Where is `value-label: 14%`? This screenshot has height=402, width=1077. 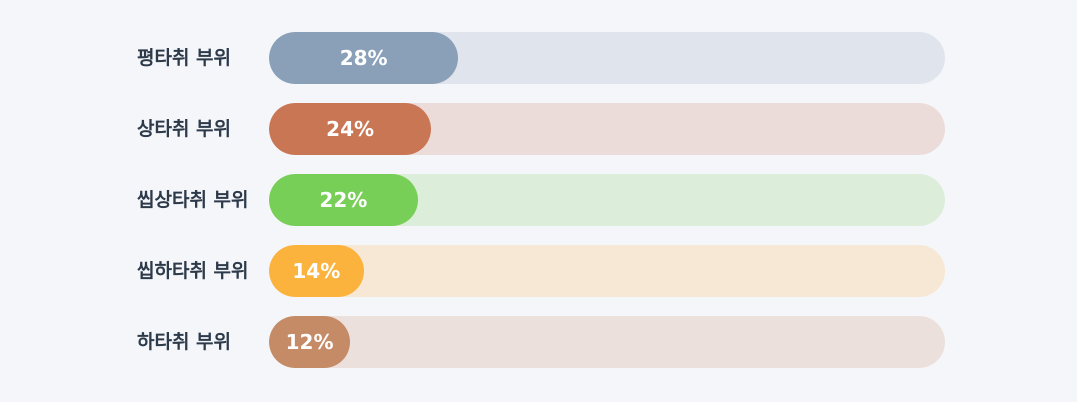
value-label: 14% is located at coordinates (316, 271).